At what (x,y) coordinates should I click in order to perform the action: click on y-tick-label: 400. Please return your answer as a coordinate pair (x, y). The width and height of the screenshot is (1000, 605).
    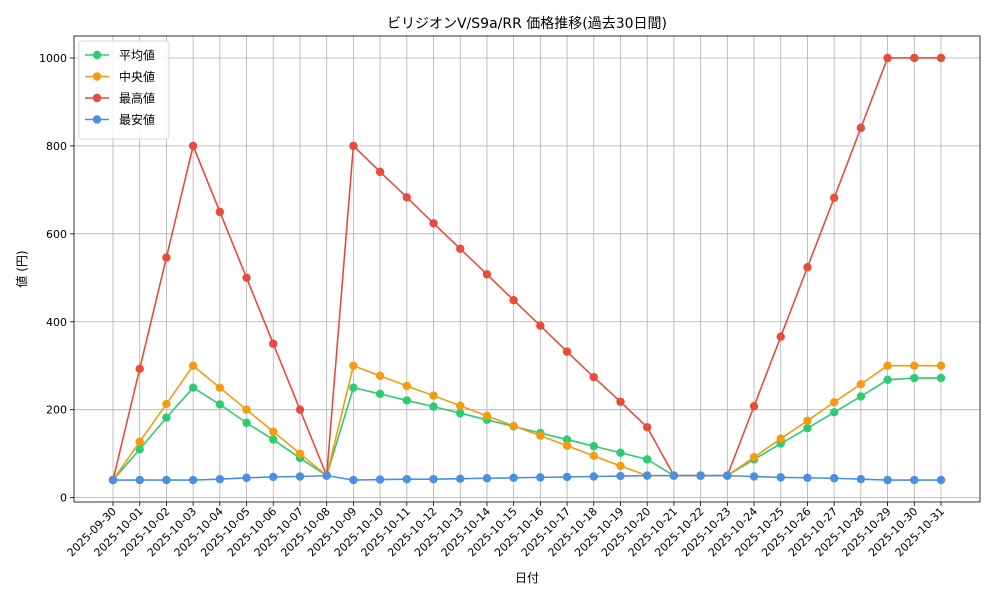
    Looking at the image, I should click on (56, 322).